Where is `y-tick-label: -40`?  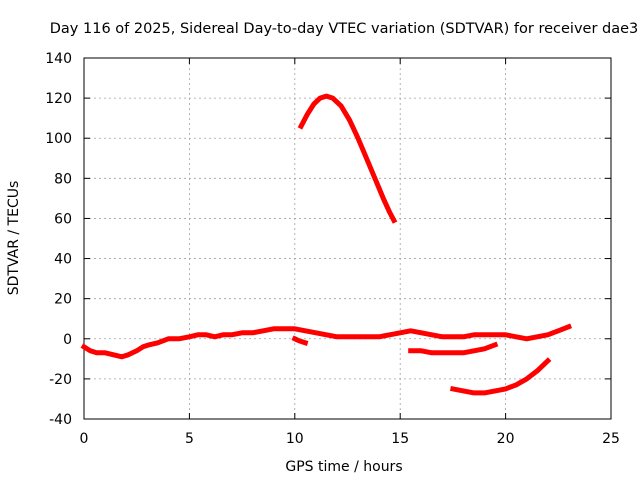 y-tick-label: -40 is located at coordinates (60, 420).